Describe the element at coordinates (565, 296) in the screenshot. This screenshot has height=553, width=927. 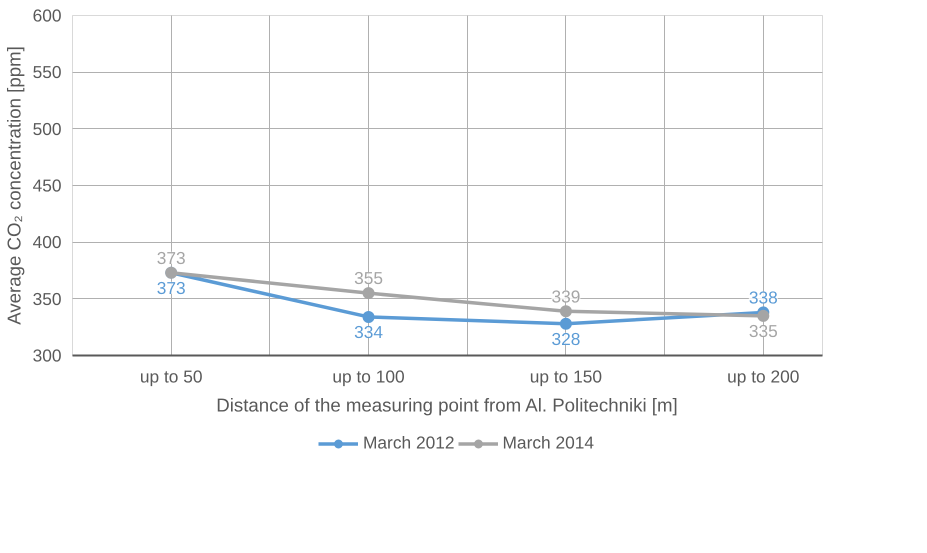
I see `data-label: 339` at that location.